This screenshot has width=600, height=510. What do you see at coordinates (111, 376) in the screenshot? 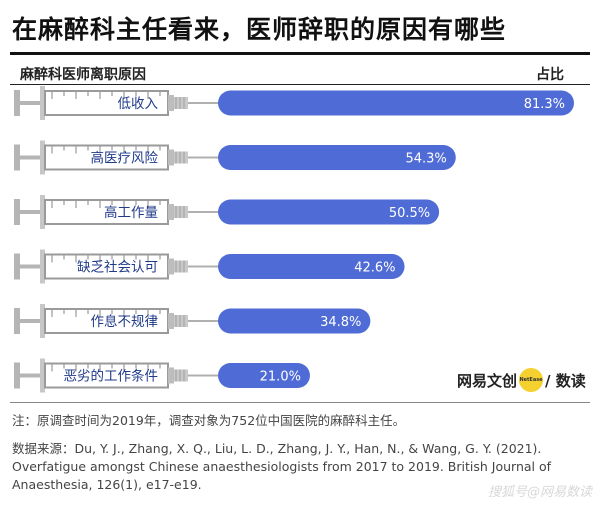
I see `category-label: 恶劣的工作条件` at bounding box center [111, 376].